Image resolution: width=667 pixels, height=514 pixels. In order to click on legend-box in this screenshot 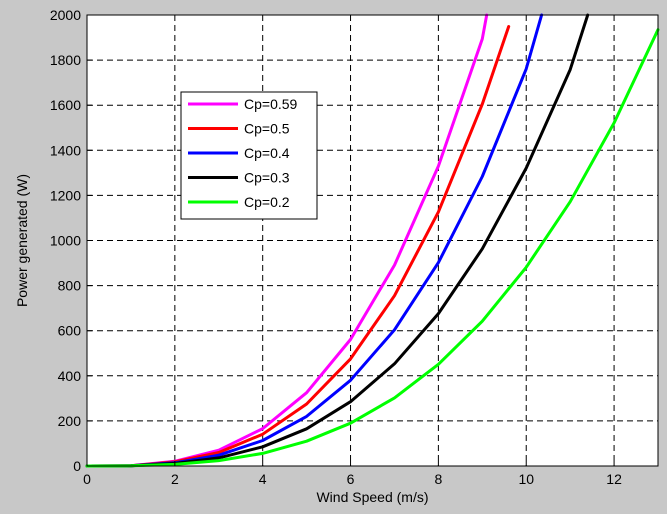, I will do `click(249, 155)`.